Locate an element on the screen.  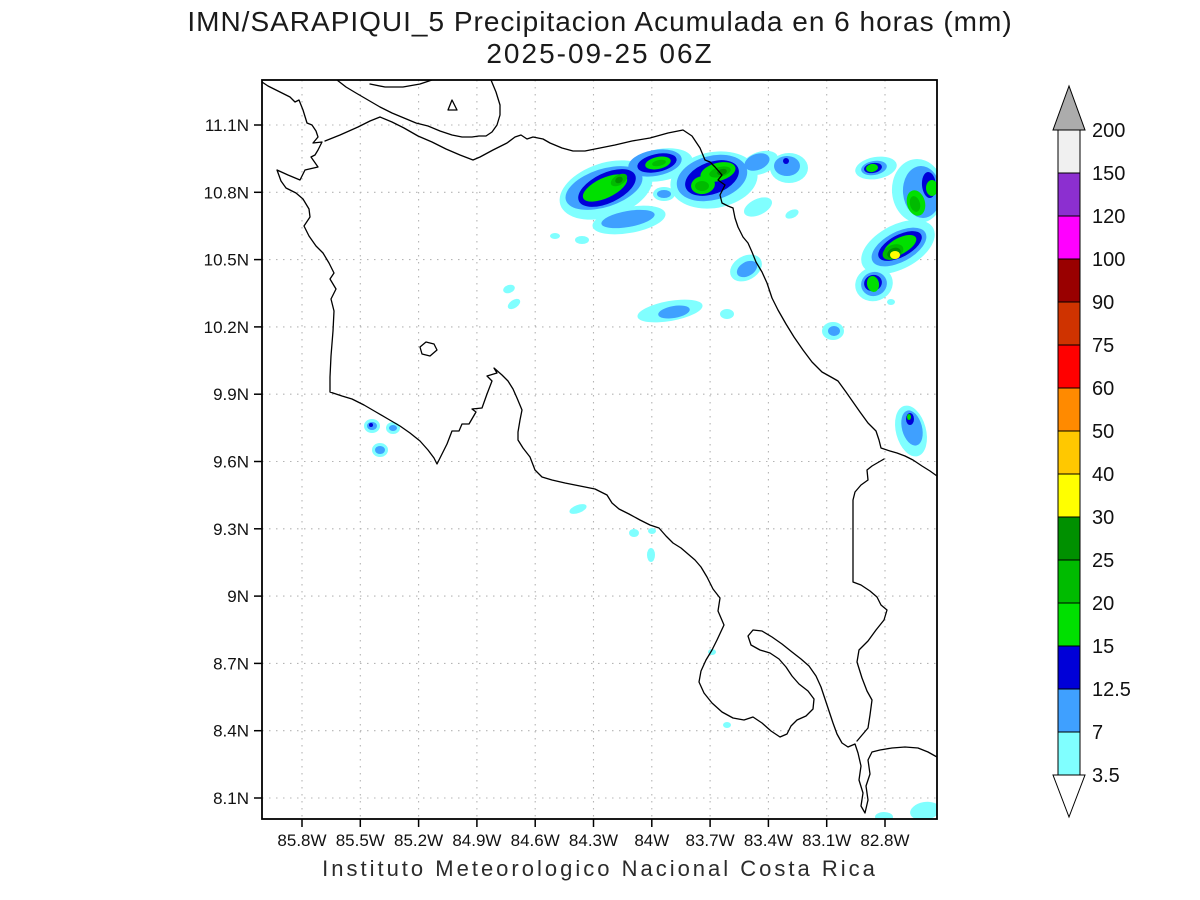
colorbar-label: 20 is located at coordinates (1103, 604).